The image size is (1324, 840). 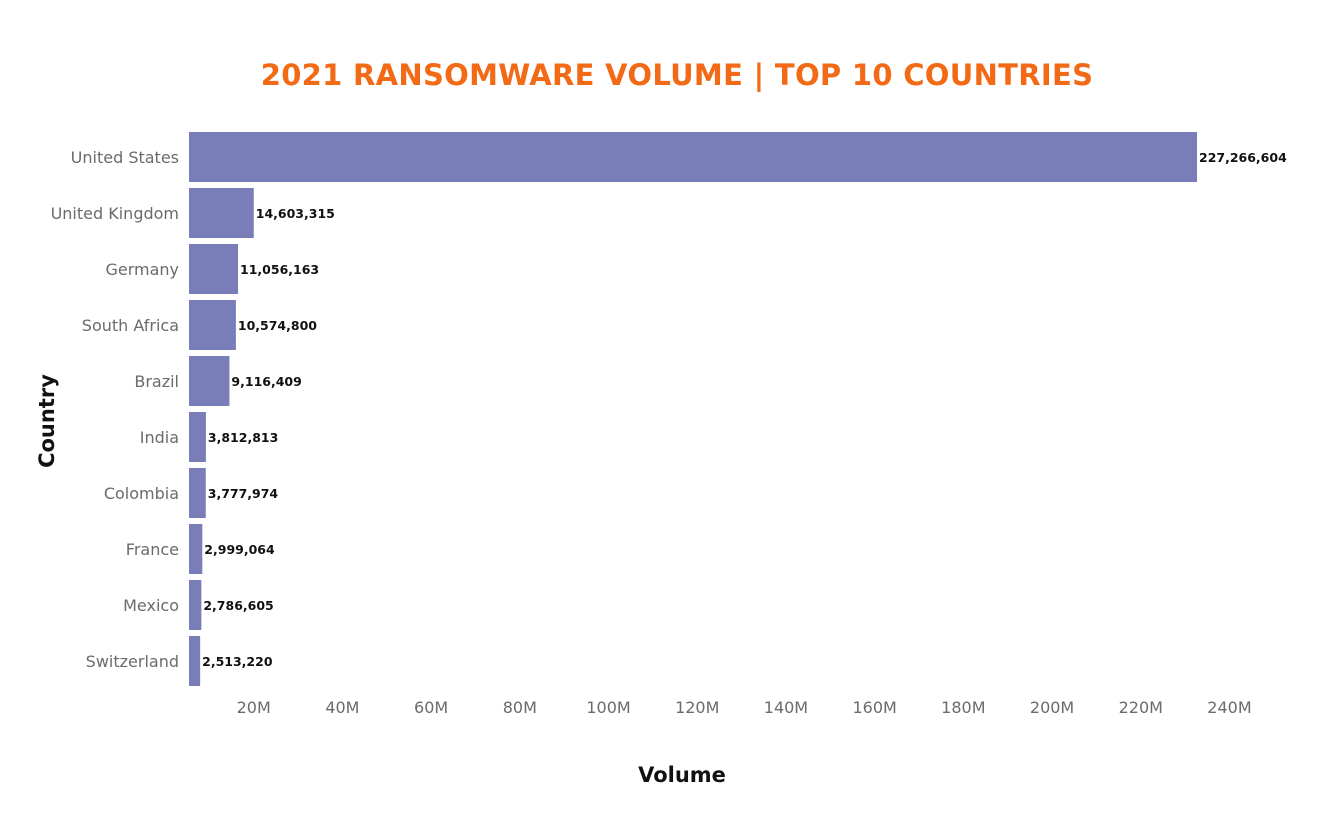 I want to click on category-label: South Africa, so click(x=130, y=325).